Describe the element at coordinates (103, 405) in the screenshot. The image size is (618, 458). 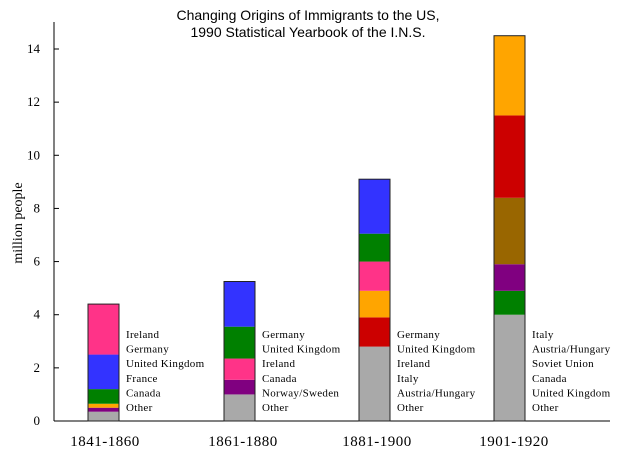
I see `bar-segment-1841-1860-france` at that location.